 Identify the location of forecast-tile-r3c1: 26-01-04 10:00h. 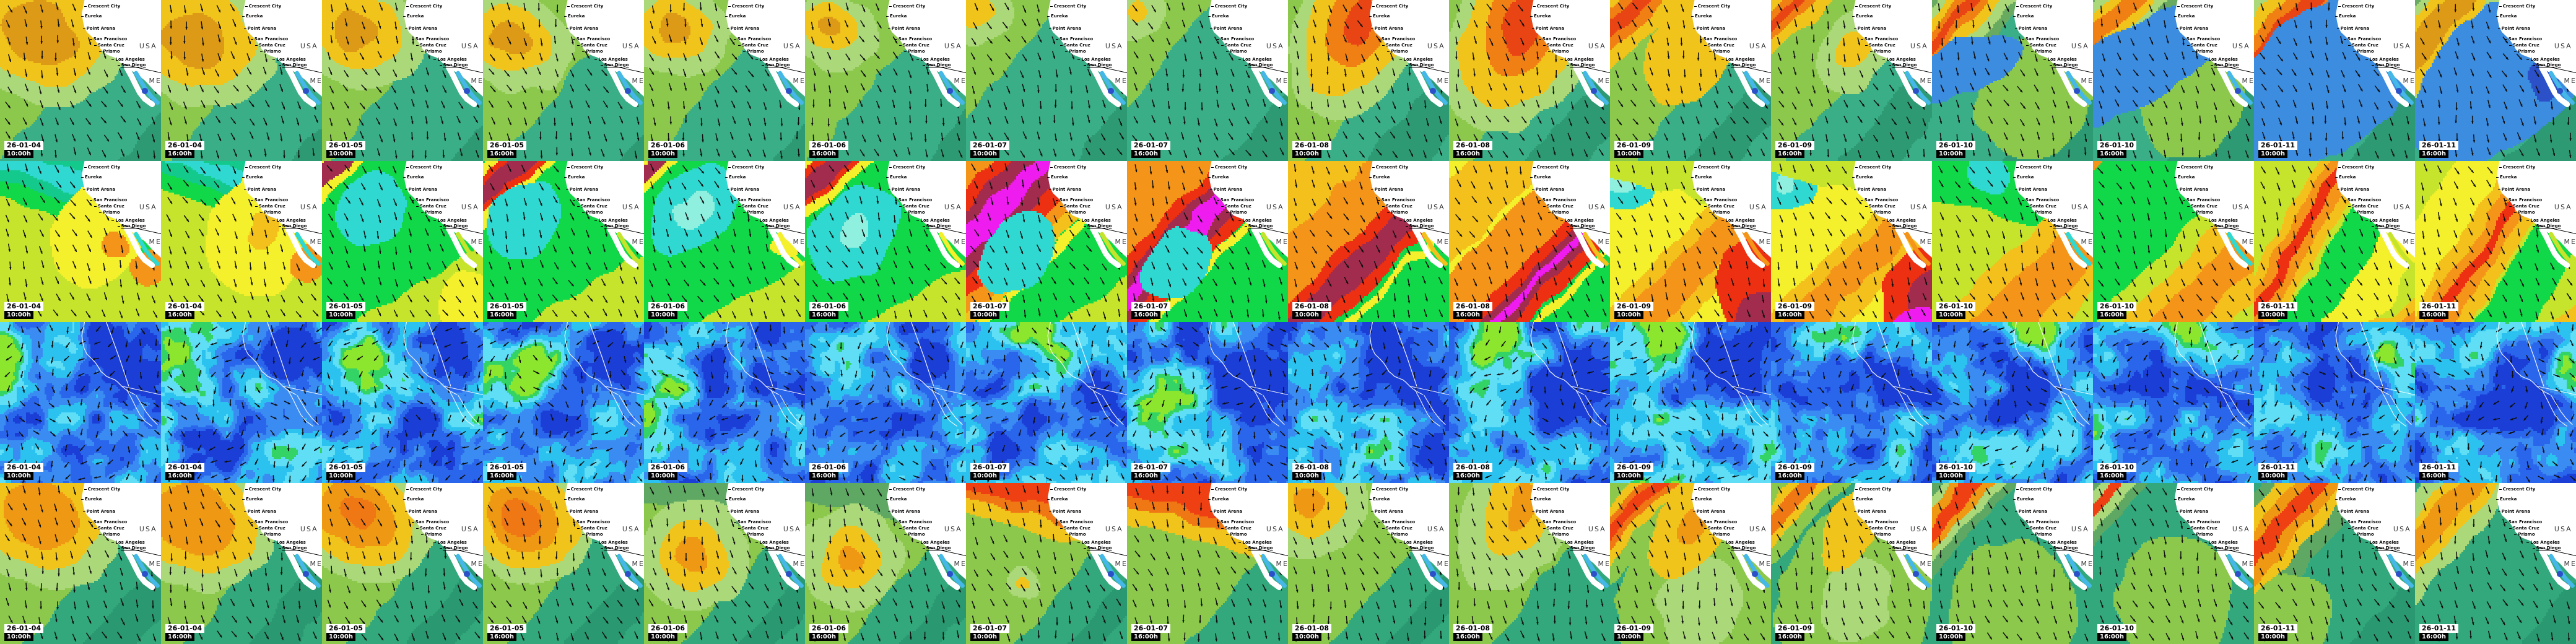
(80, 402).